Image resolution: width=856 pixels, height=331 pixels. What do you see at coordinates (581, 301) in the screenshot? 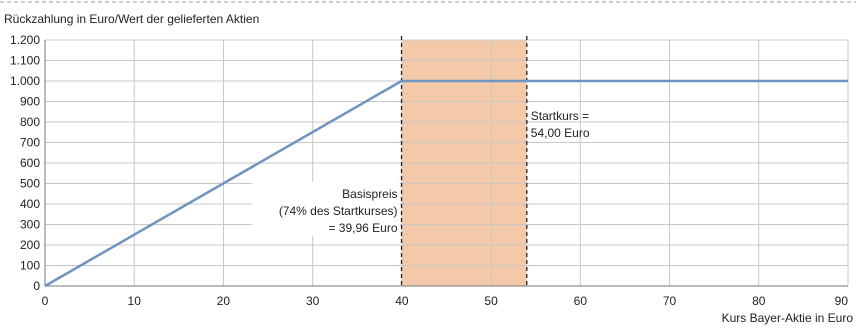
I see `x-tick-label: 60` at bounding box center [581, 301].